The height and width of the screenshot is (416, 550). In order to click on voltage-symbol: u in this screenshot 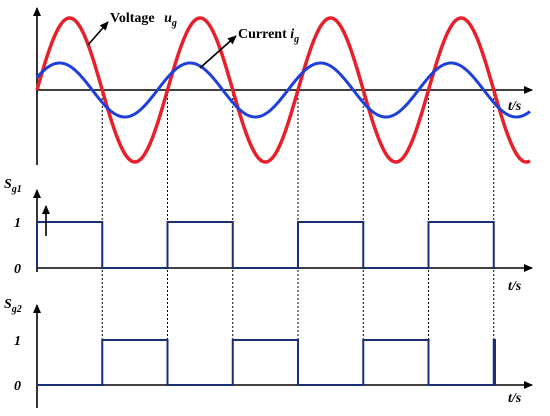, I will do `click(168, 18)`.